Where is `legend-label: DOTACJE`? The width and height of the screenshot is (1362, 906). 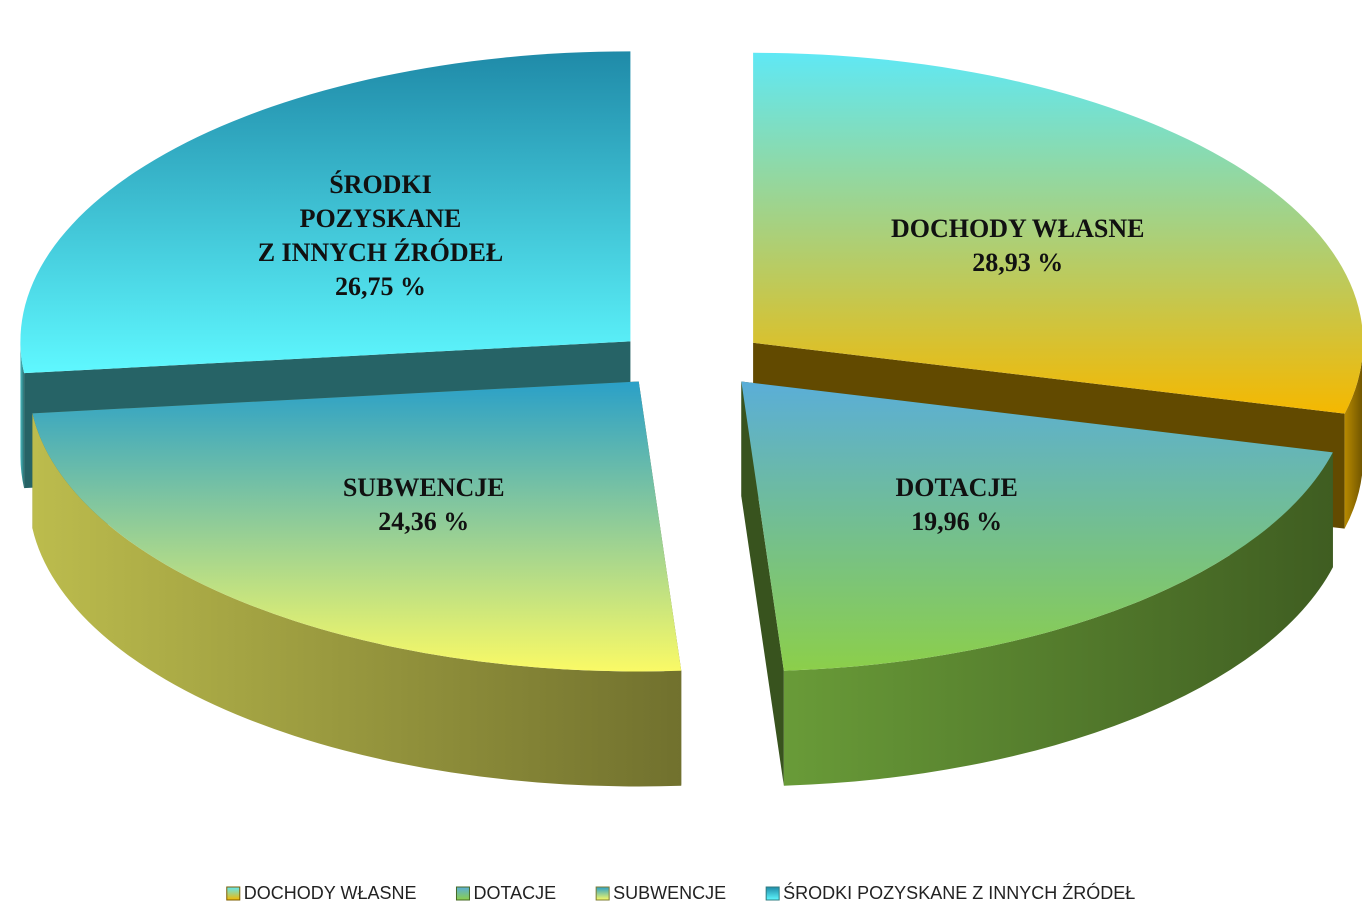
legend-label: DOTACJE is located at coordinates (514, 893).